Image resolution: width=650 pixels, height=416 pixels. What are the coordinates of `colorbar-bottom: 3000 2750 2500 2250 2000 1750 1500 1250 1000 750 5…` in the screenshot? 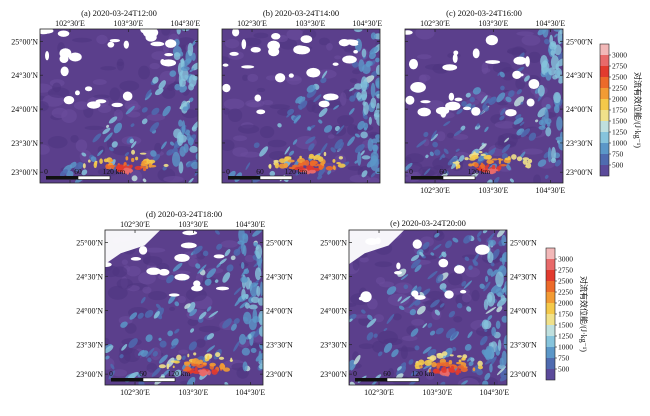 It's located at (567, 314).